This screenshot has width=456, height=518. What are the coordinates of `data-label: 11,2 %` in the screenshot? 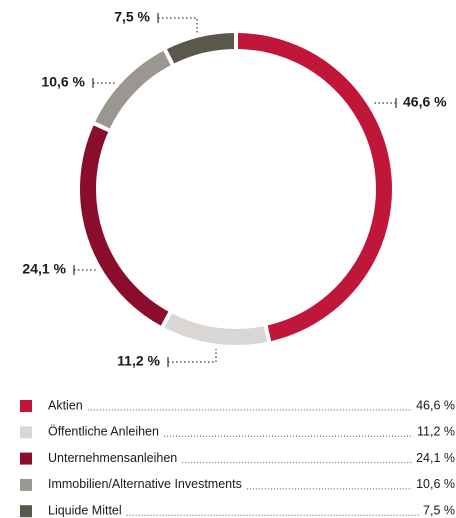 It's located at (138, 361).